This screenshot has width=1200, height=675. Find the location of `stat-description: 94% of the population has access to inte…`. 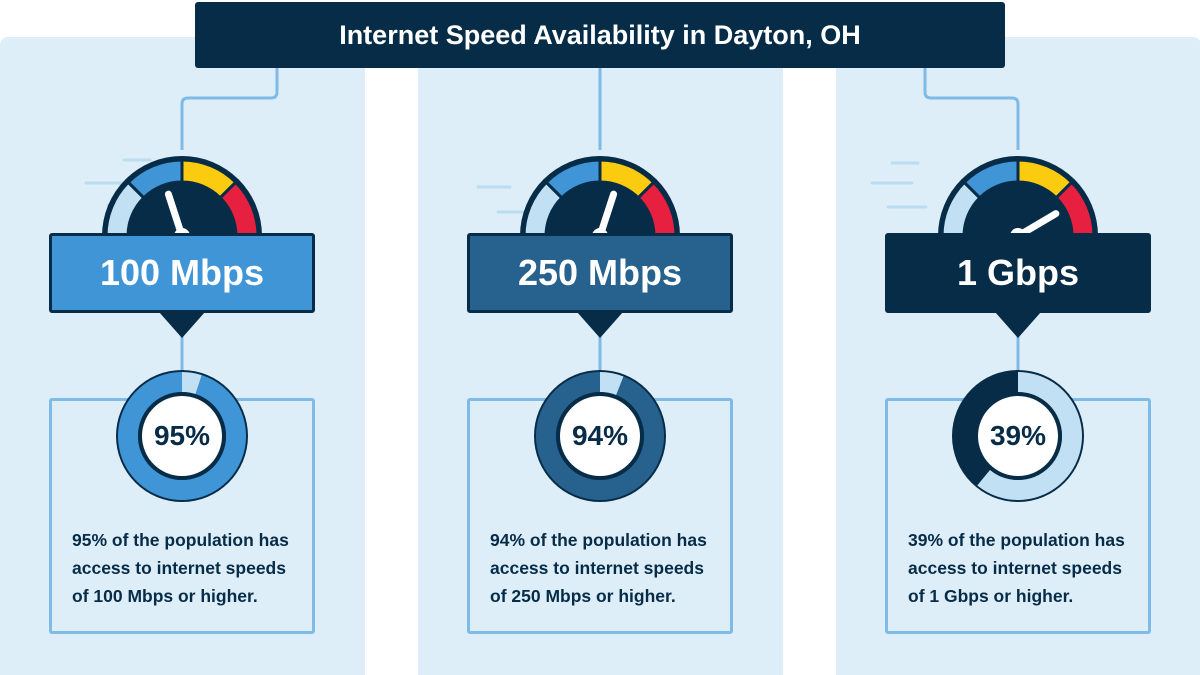

stat-description: 94% of the population has access to inte… is located at coordinates (610, 568).